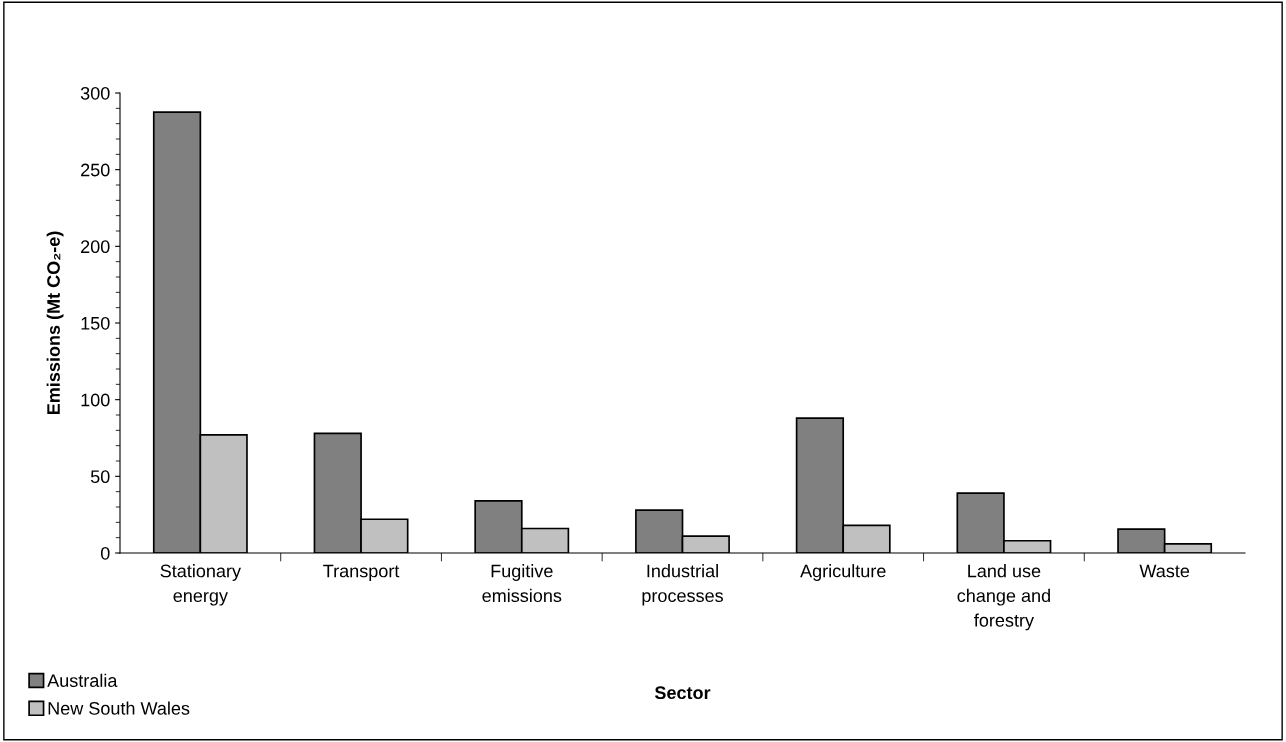 This screenshot has width=1286, height=742. I want to click on y-tick-label: 150, so click(95, 323).